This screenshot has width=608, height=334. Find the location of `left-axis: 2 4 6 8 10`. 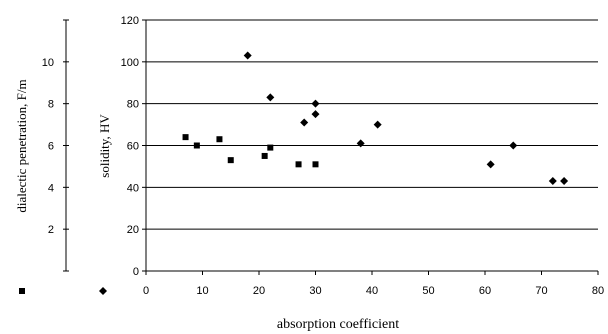

left-axis: 2 4 6 8 10 is located at coordinates (55, 145).